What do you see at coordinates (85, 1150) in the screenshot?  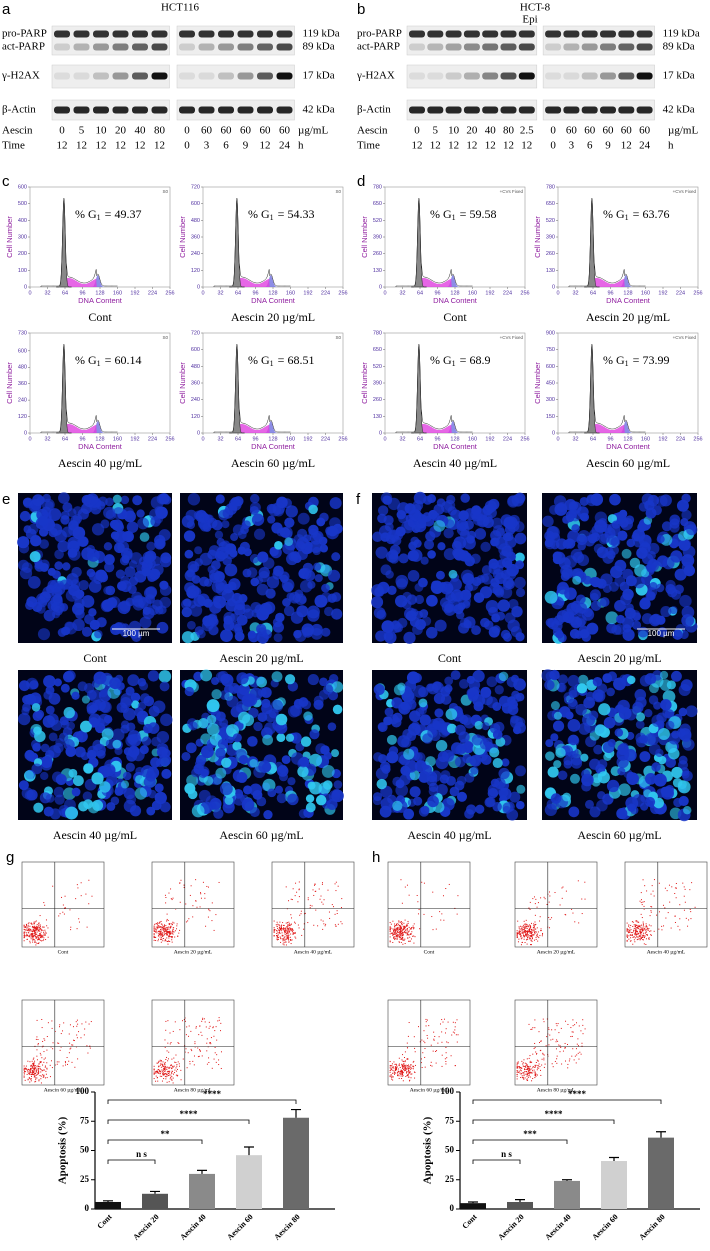 I see `y-tick-label: 50` at bounding box center [85, 1150].